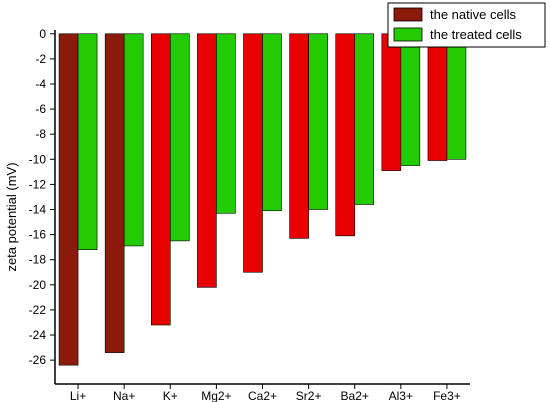 Image resolution: width=550 pixels, height=402 pixels. What do you see at coordinates (216, 395) in the screenshot?
I see `x-tick-label: Mg2+` at bounding box center [216, 395].